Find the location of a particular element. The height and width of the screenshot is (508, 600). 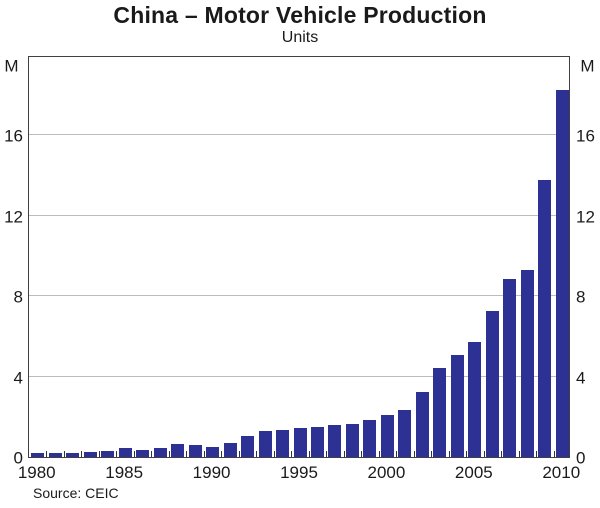

bar-1980 is located at coordinates (38, 454).